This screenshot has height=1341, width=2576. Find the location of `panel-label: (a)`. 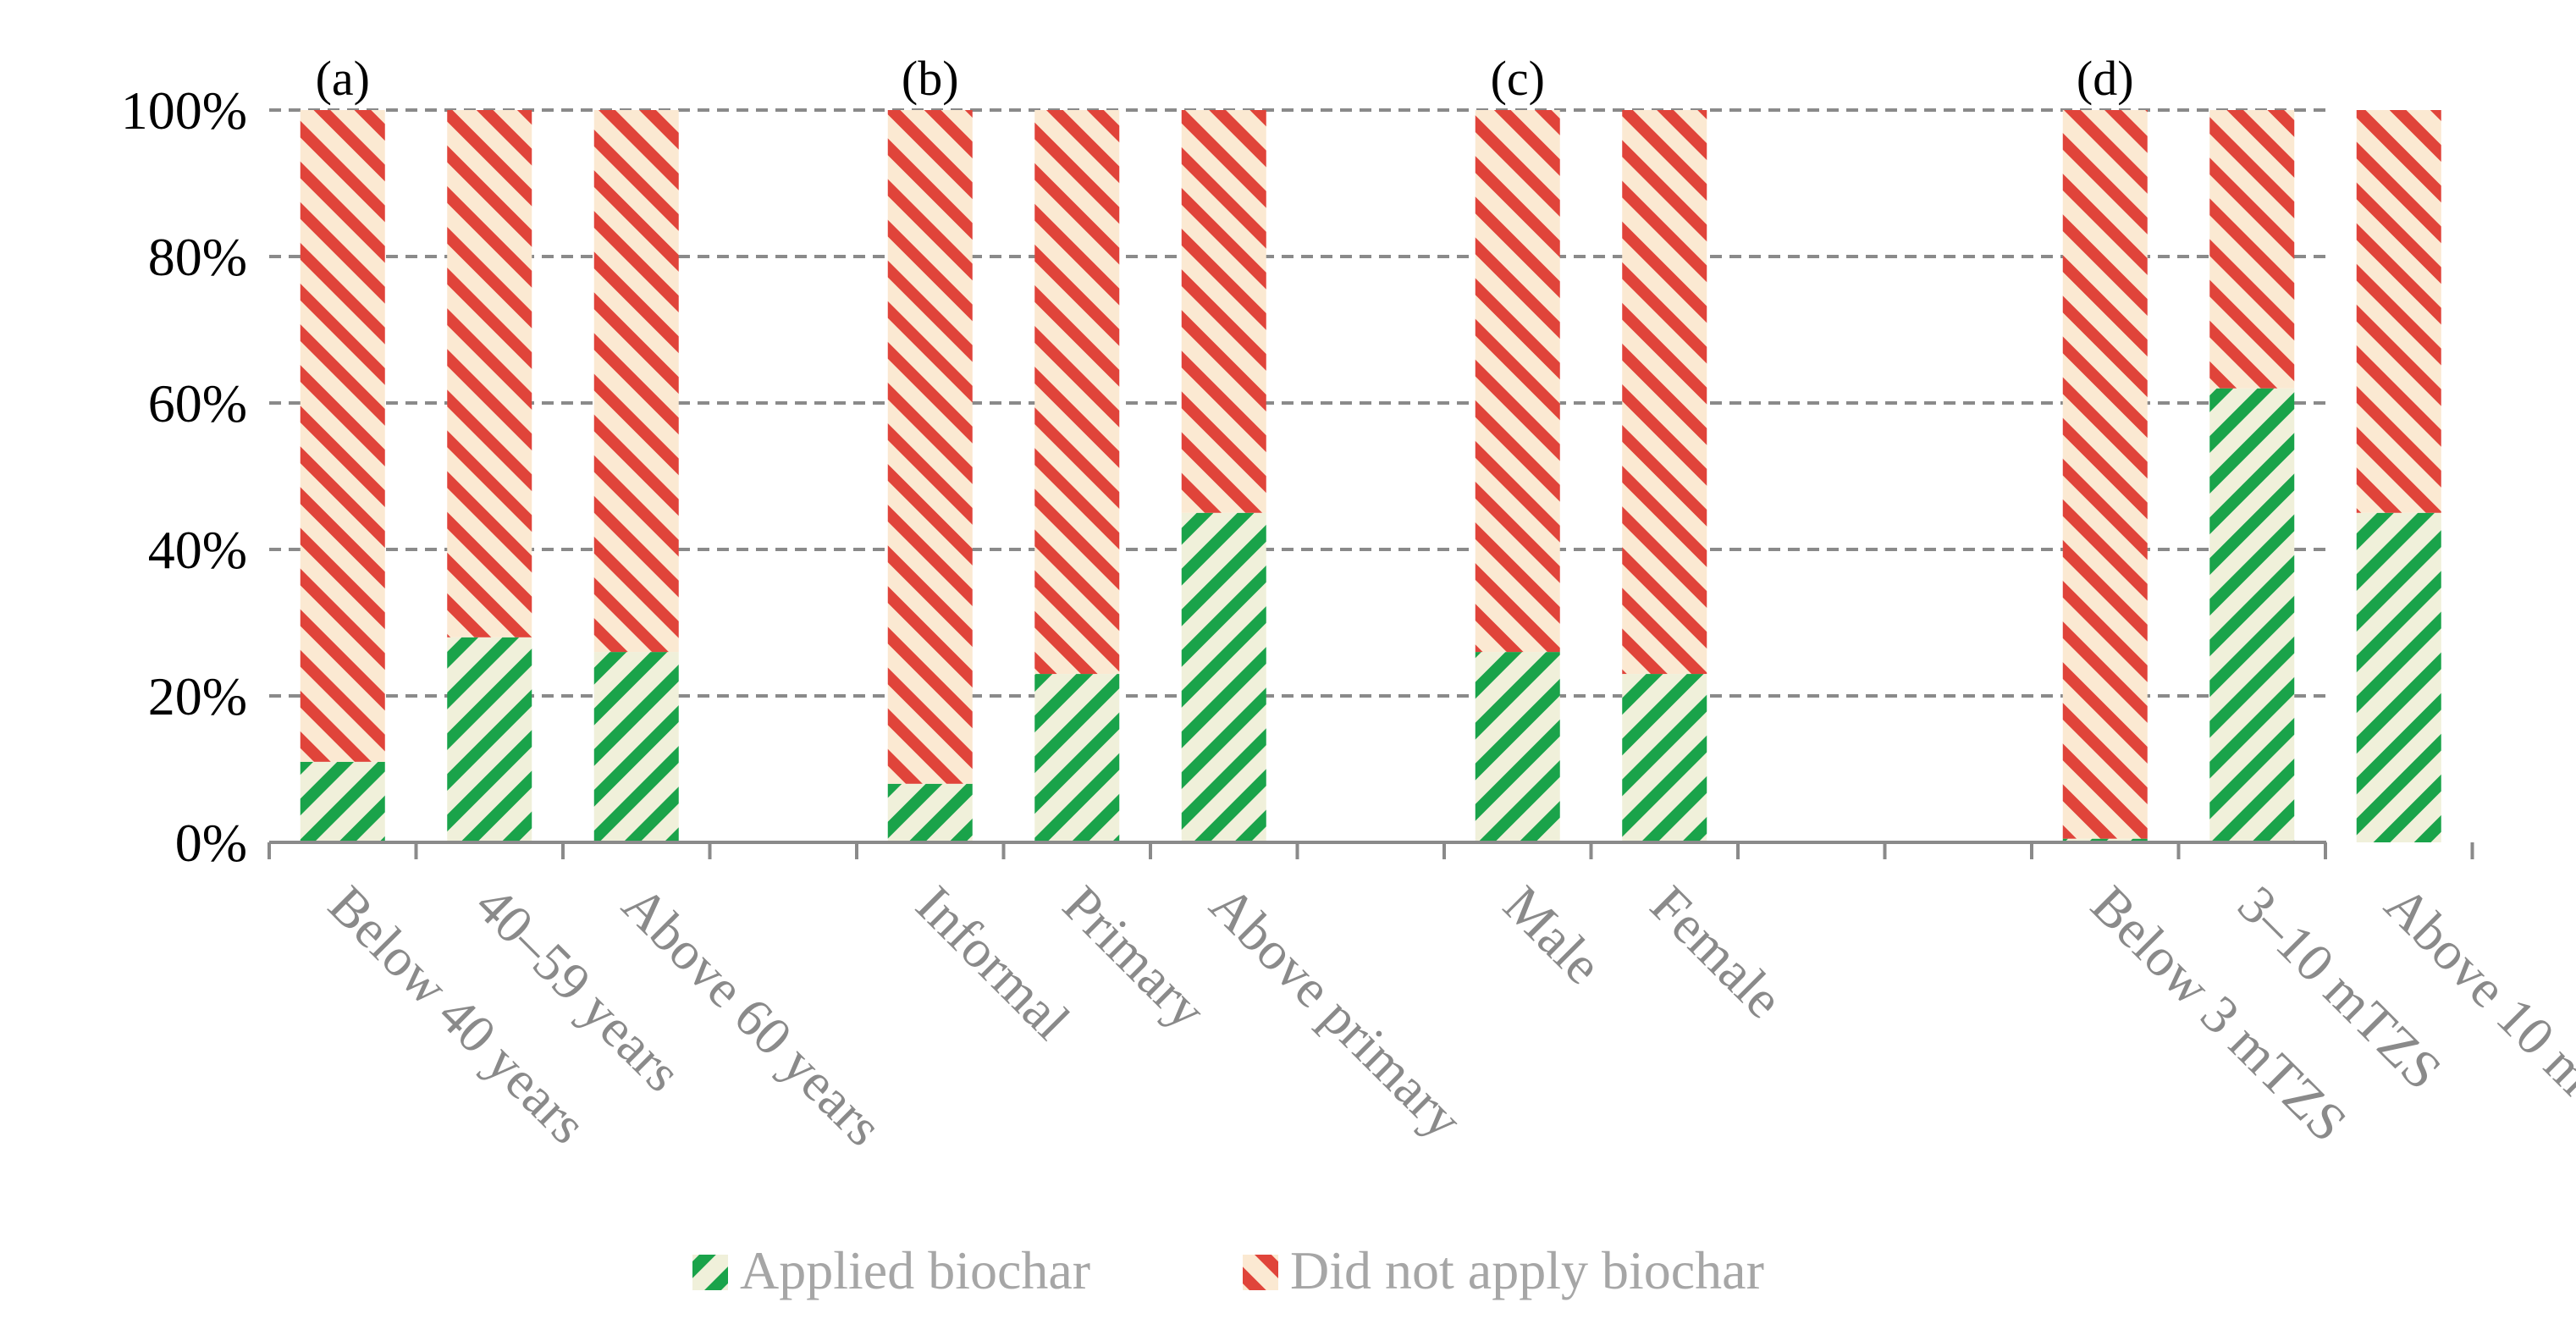

panel-label: (a) is located at coordinates (343, 78).